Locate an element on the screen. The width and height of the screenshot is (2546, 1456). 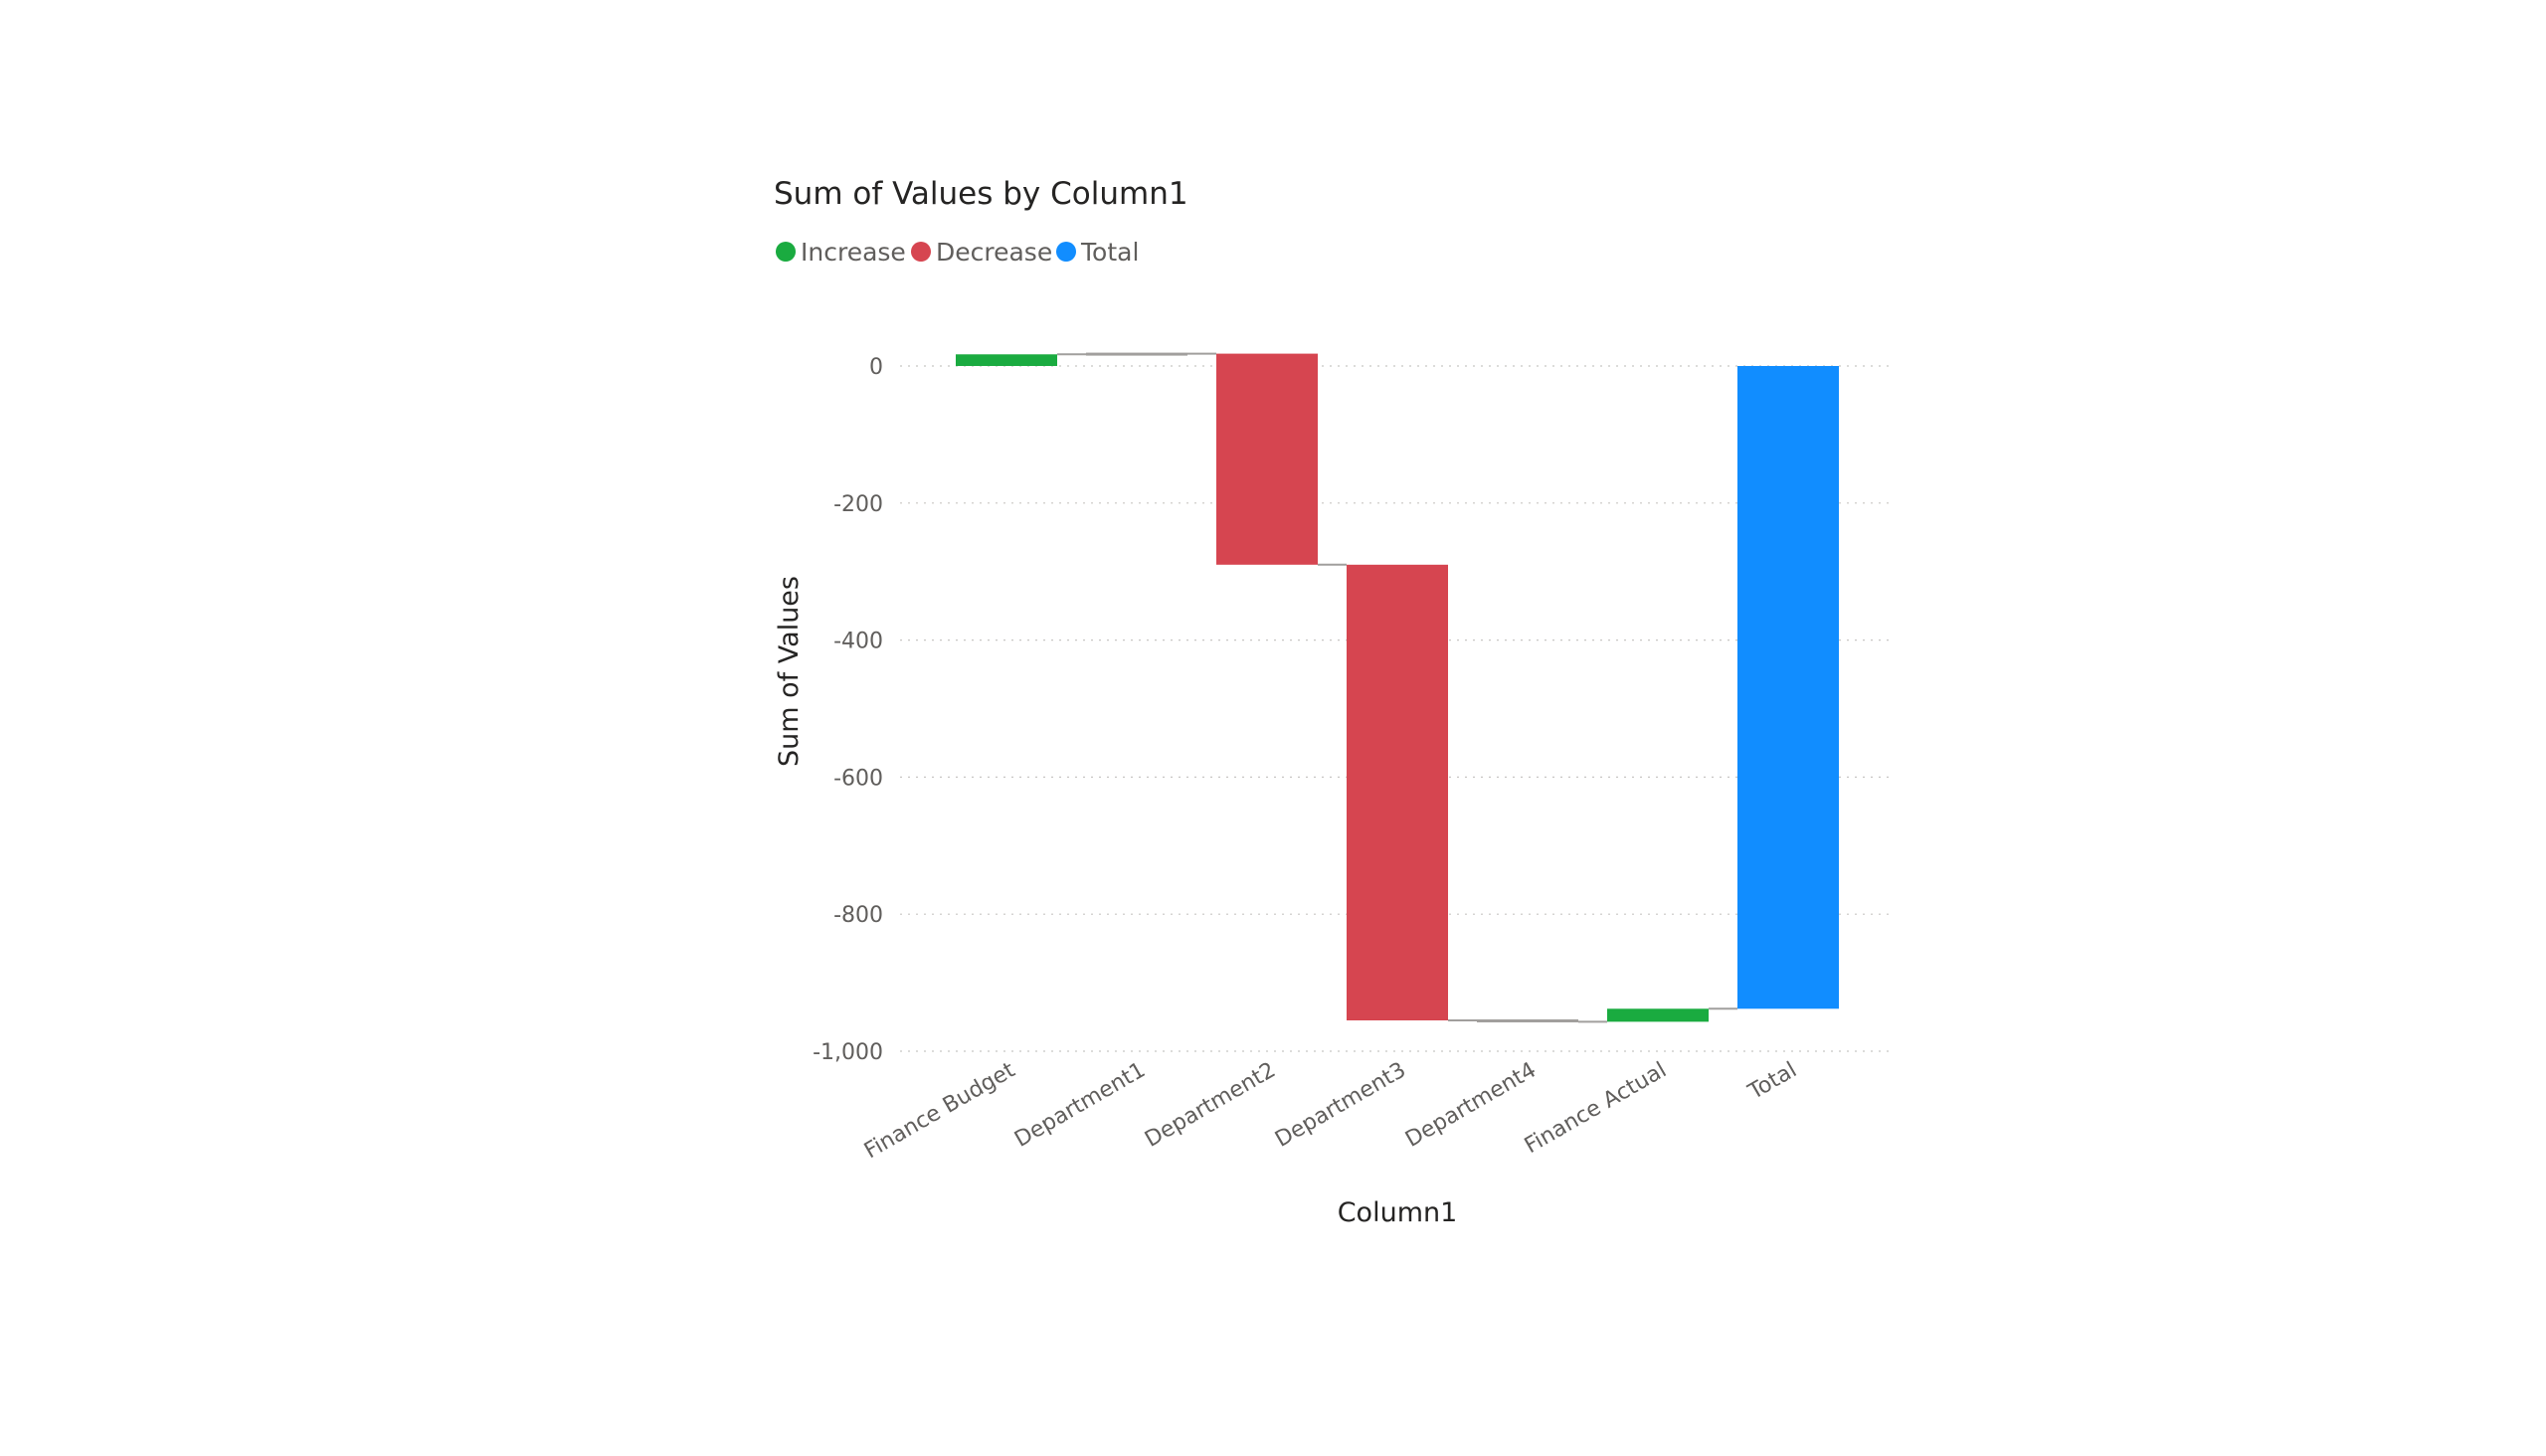
bar-department2 is located at coordinates (1267, 459).